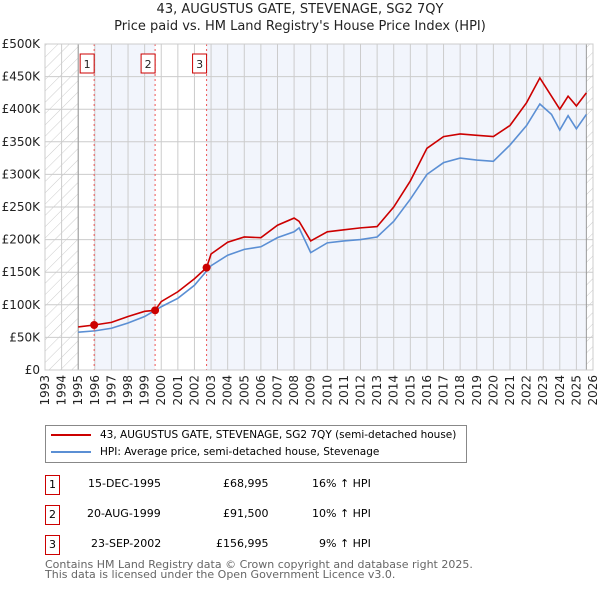 This screenshot has width=600, height=590. What do you see at coordinates (242, 543) in the screenshot?
I see `price: £156,995` at bounding box center [242, 543].